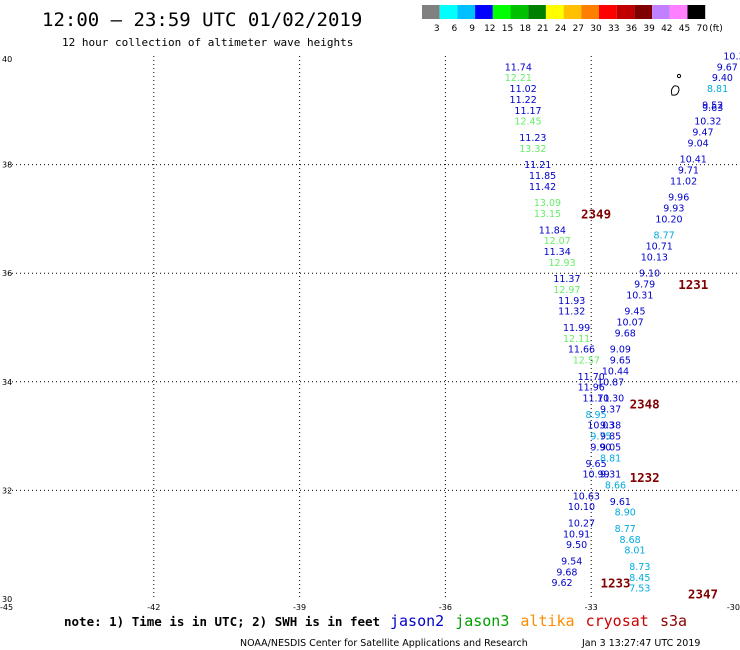 This screenshot has width=740, height=650. I want to click on wave-height-value: 10.44, so click(615, 371).